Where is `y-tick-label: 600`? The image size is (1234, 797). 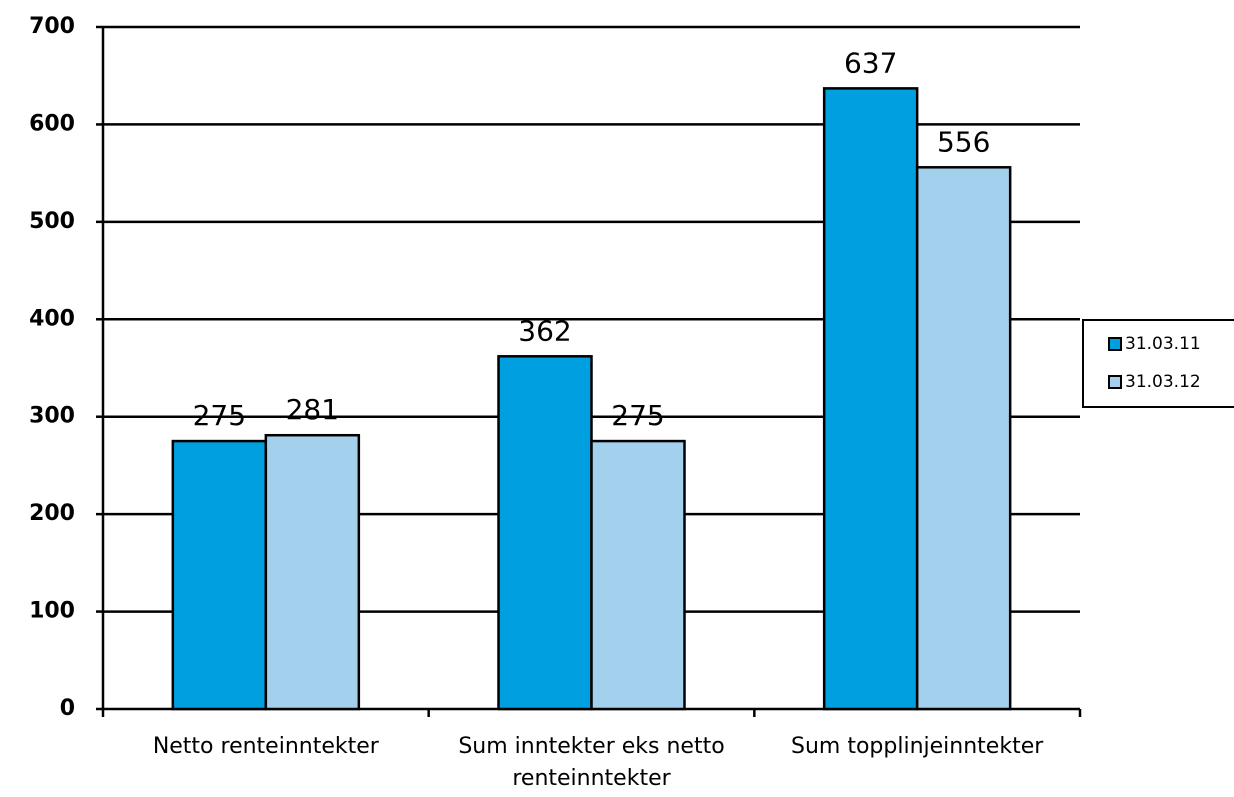 y-tick-label: 600 is located at coordinates (52, 123).